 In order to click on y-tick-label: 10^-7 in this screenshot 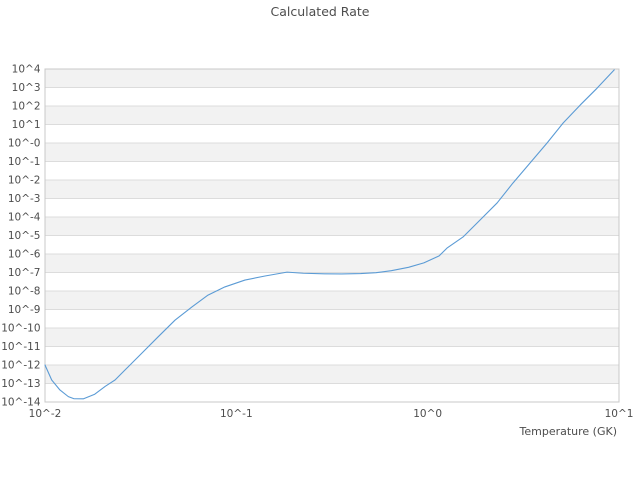, I will do `click(24, 273)`.